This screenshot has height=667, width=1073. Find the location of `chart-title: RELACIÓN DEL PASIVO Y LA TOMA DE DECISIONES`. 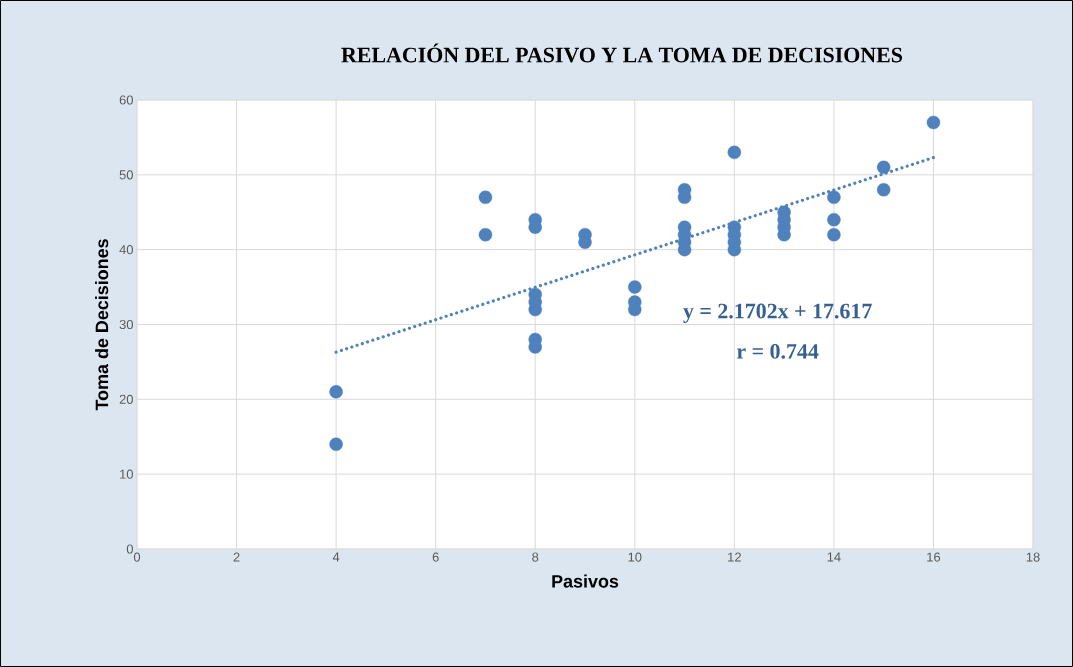

chart-title: RELACIÓN DEL PASIVO Y LA TOMA DE DECISIONES is located at coordinates (622, 53).